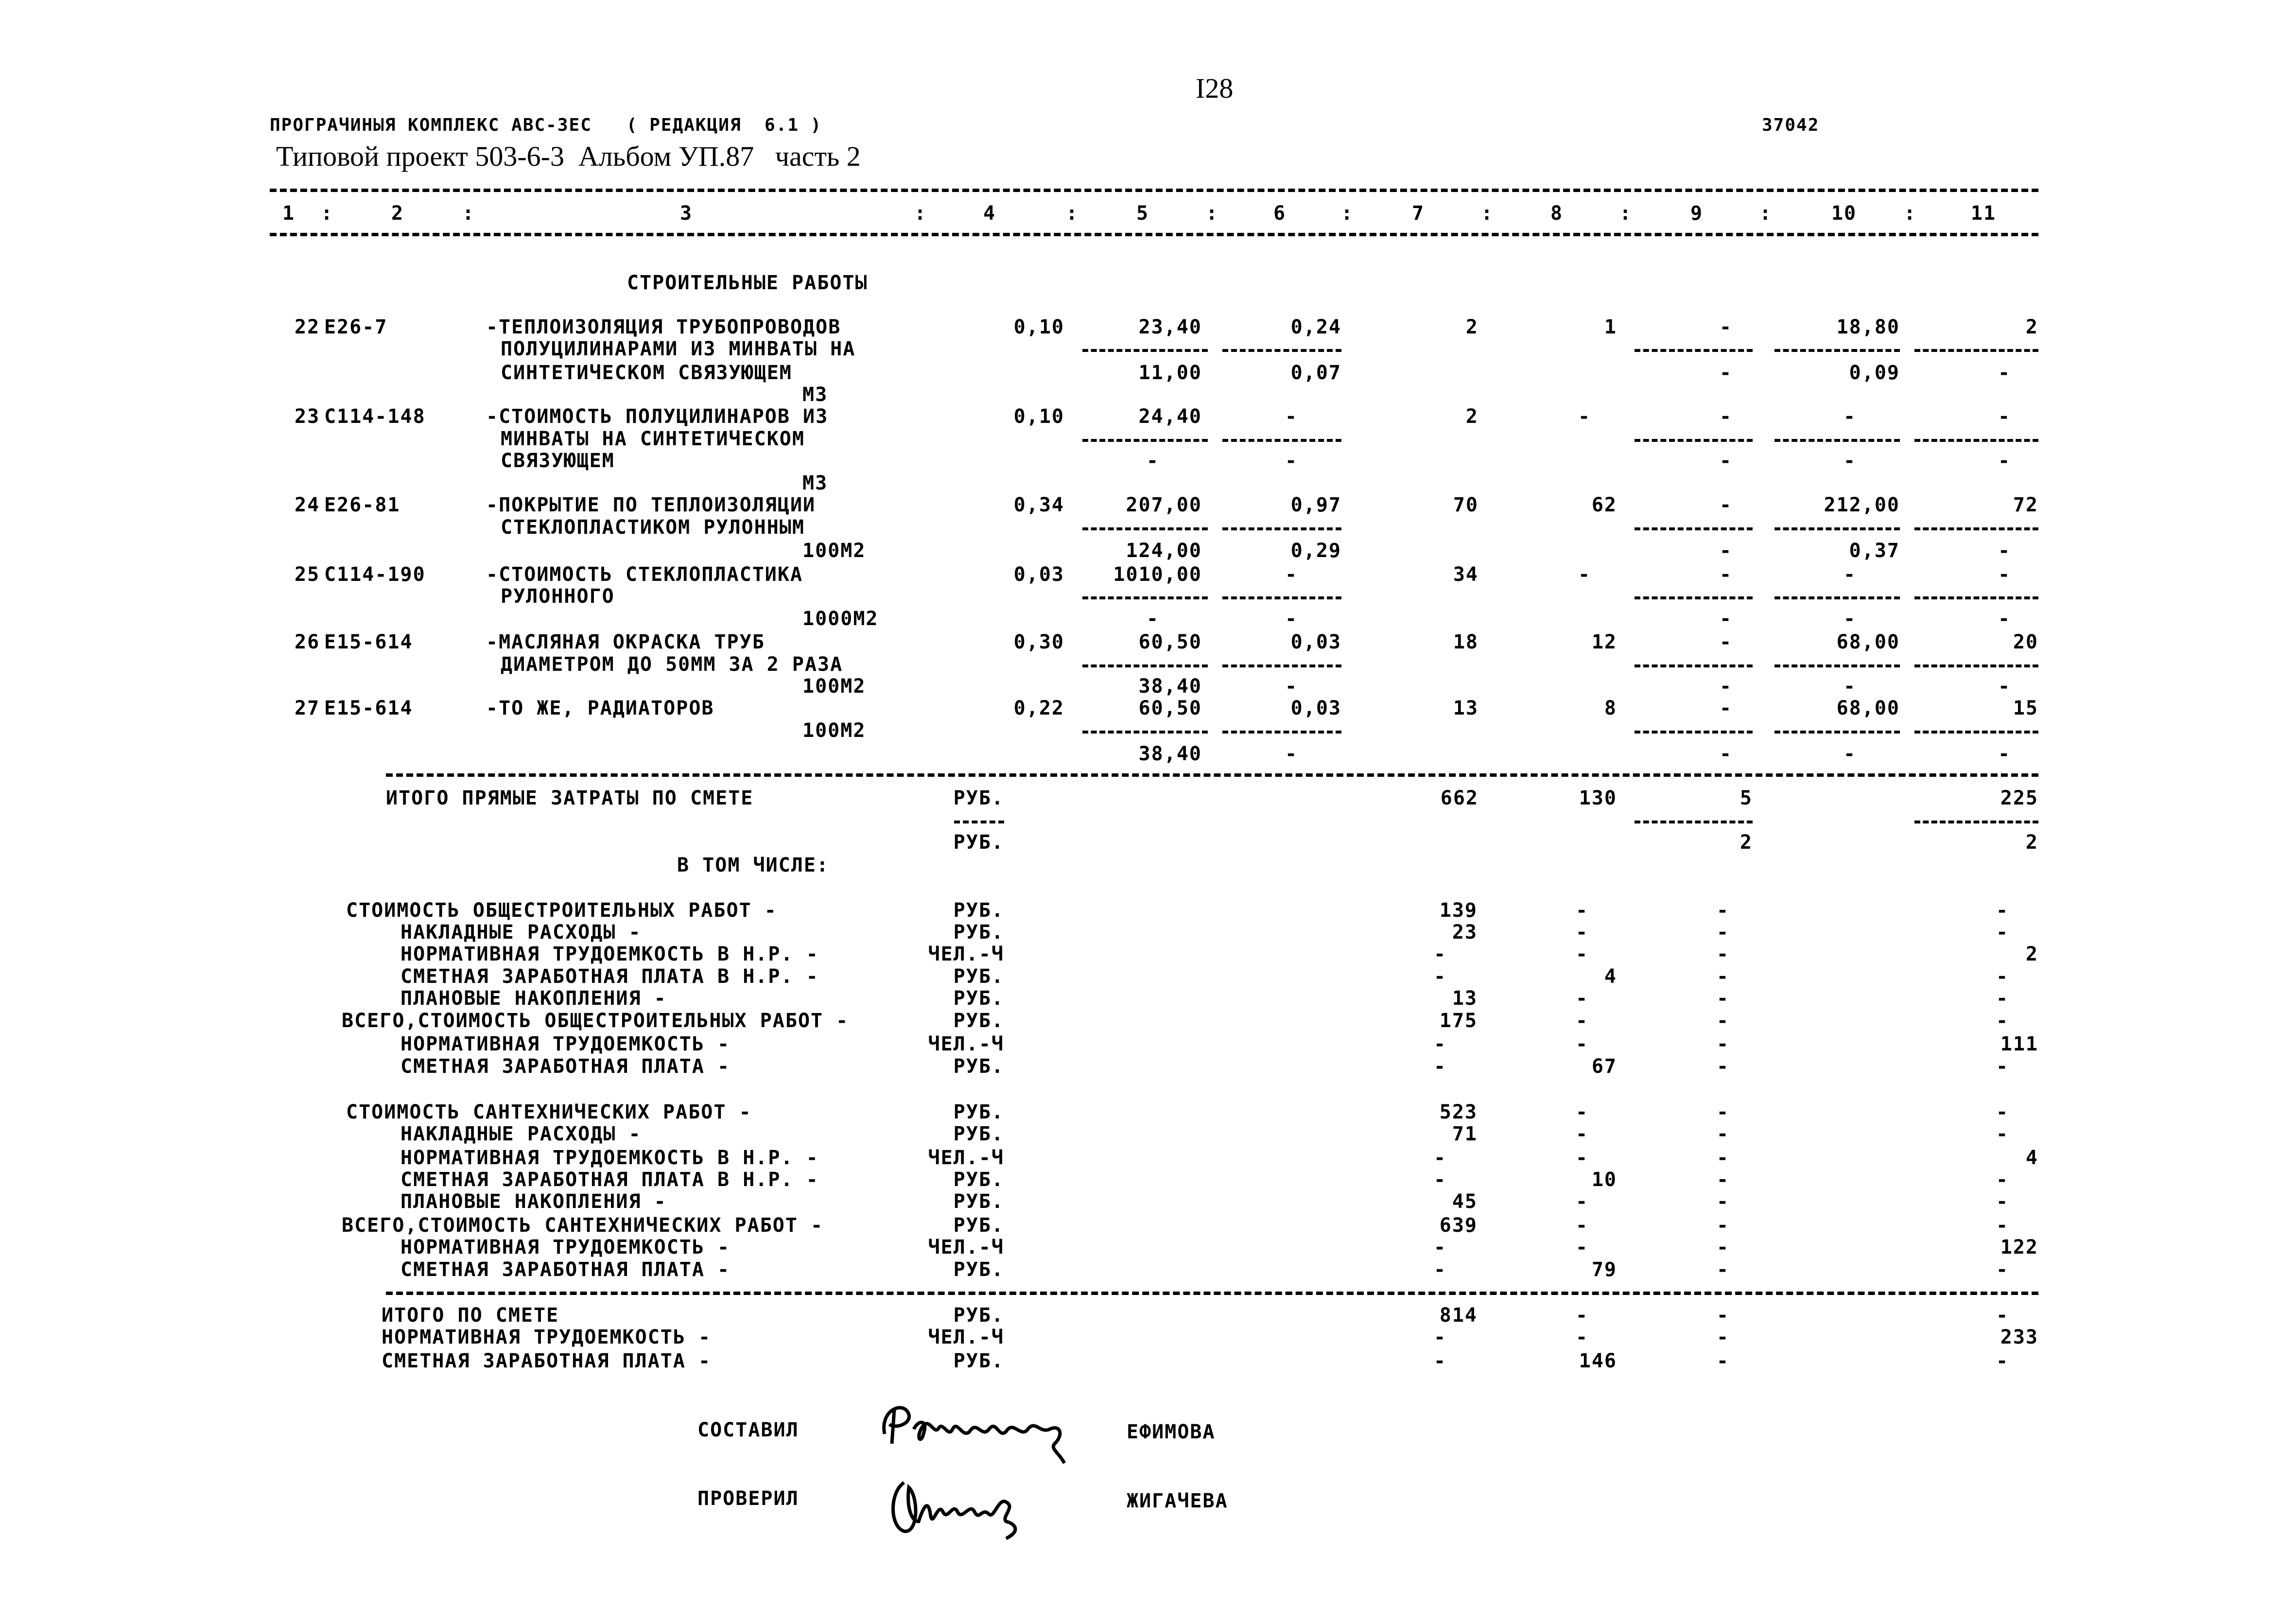 This screenshot has width=2296, height=1608. What do you see at coordinates (1315, 327) in the screenshot?
I see `cell-c6: 0,24` at bounding box center [1315, 327].